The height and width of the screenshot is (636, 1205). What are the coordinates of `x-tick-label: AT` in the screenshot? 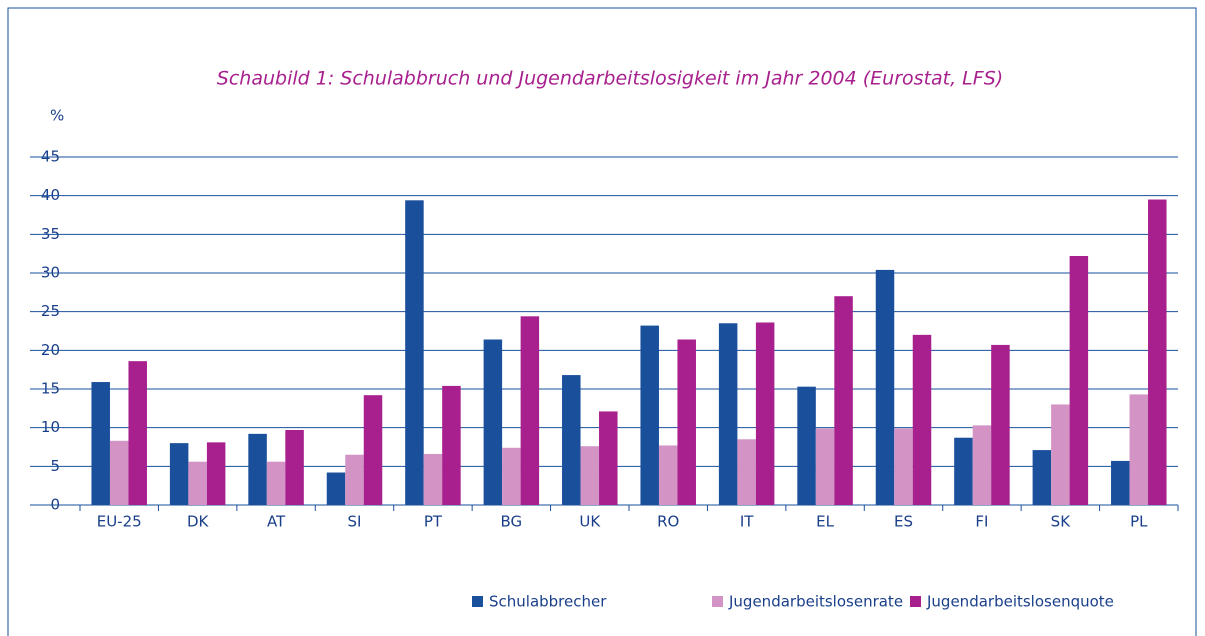 It's located at (276, 522).